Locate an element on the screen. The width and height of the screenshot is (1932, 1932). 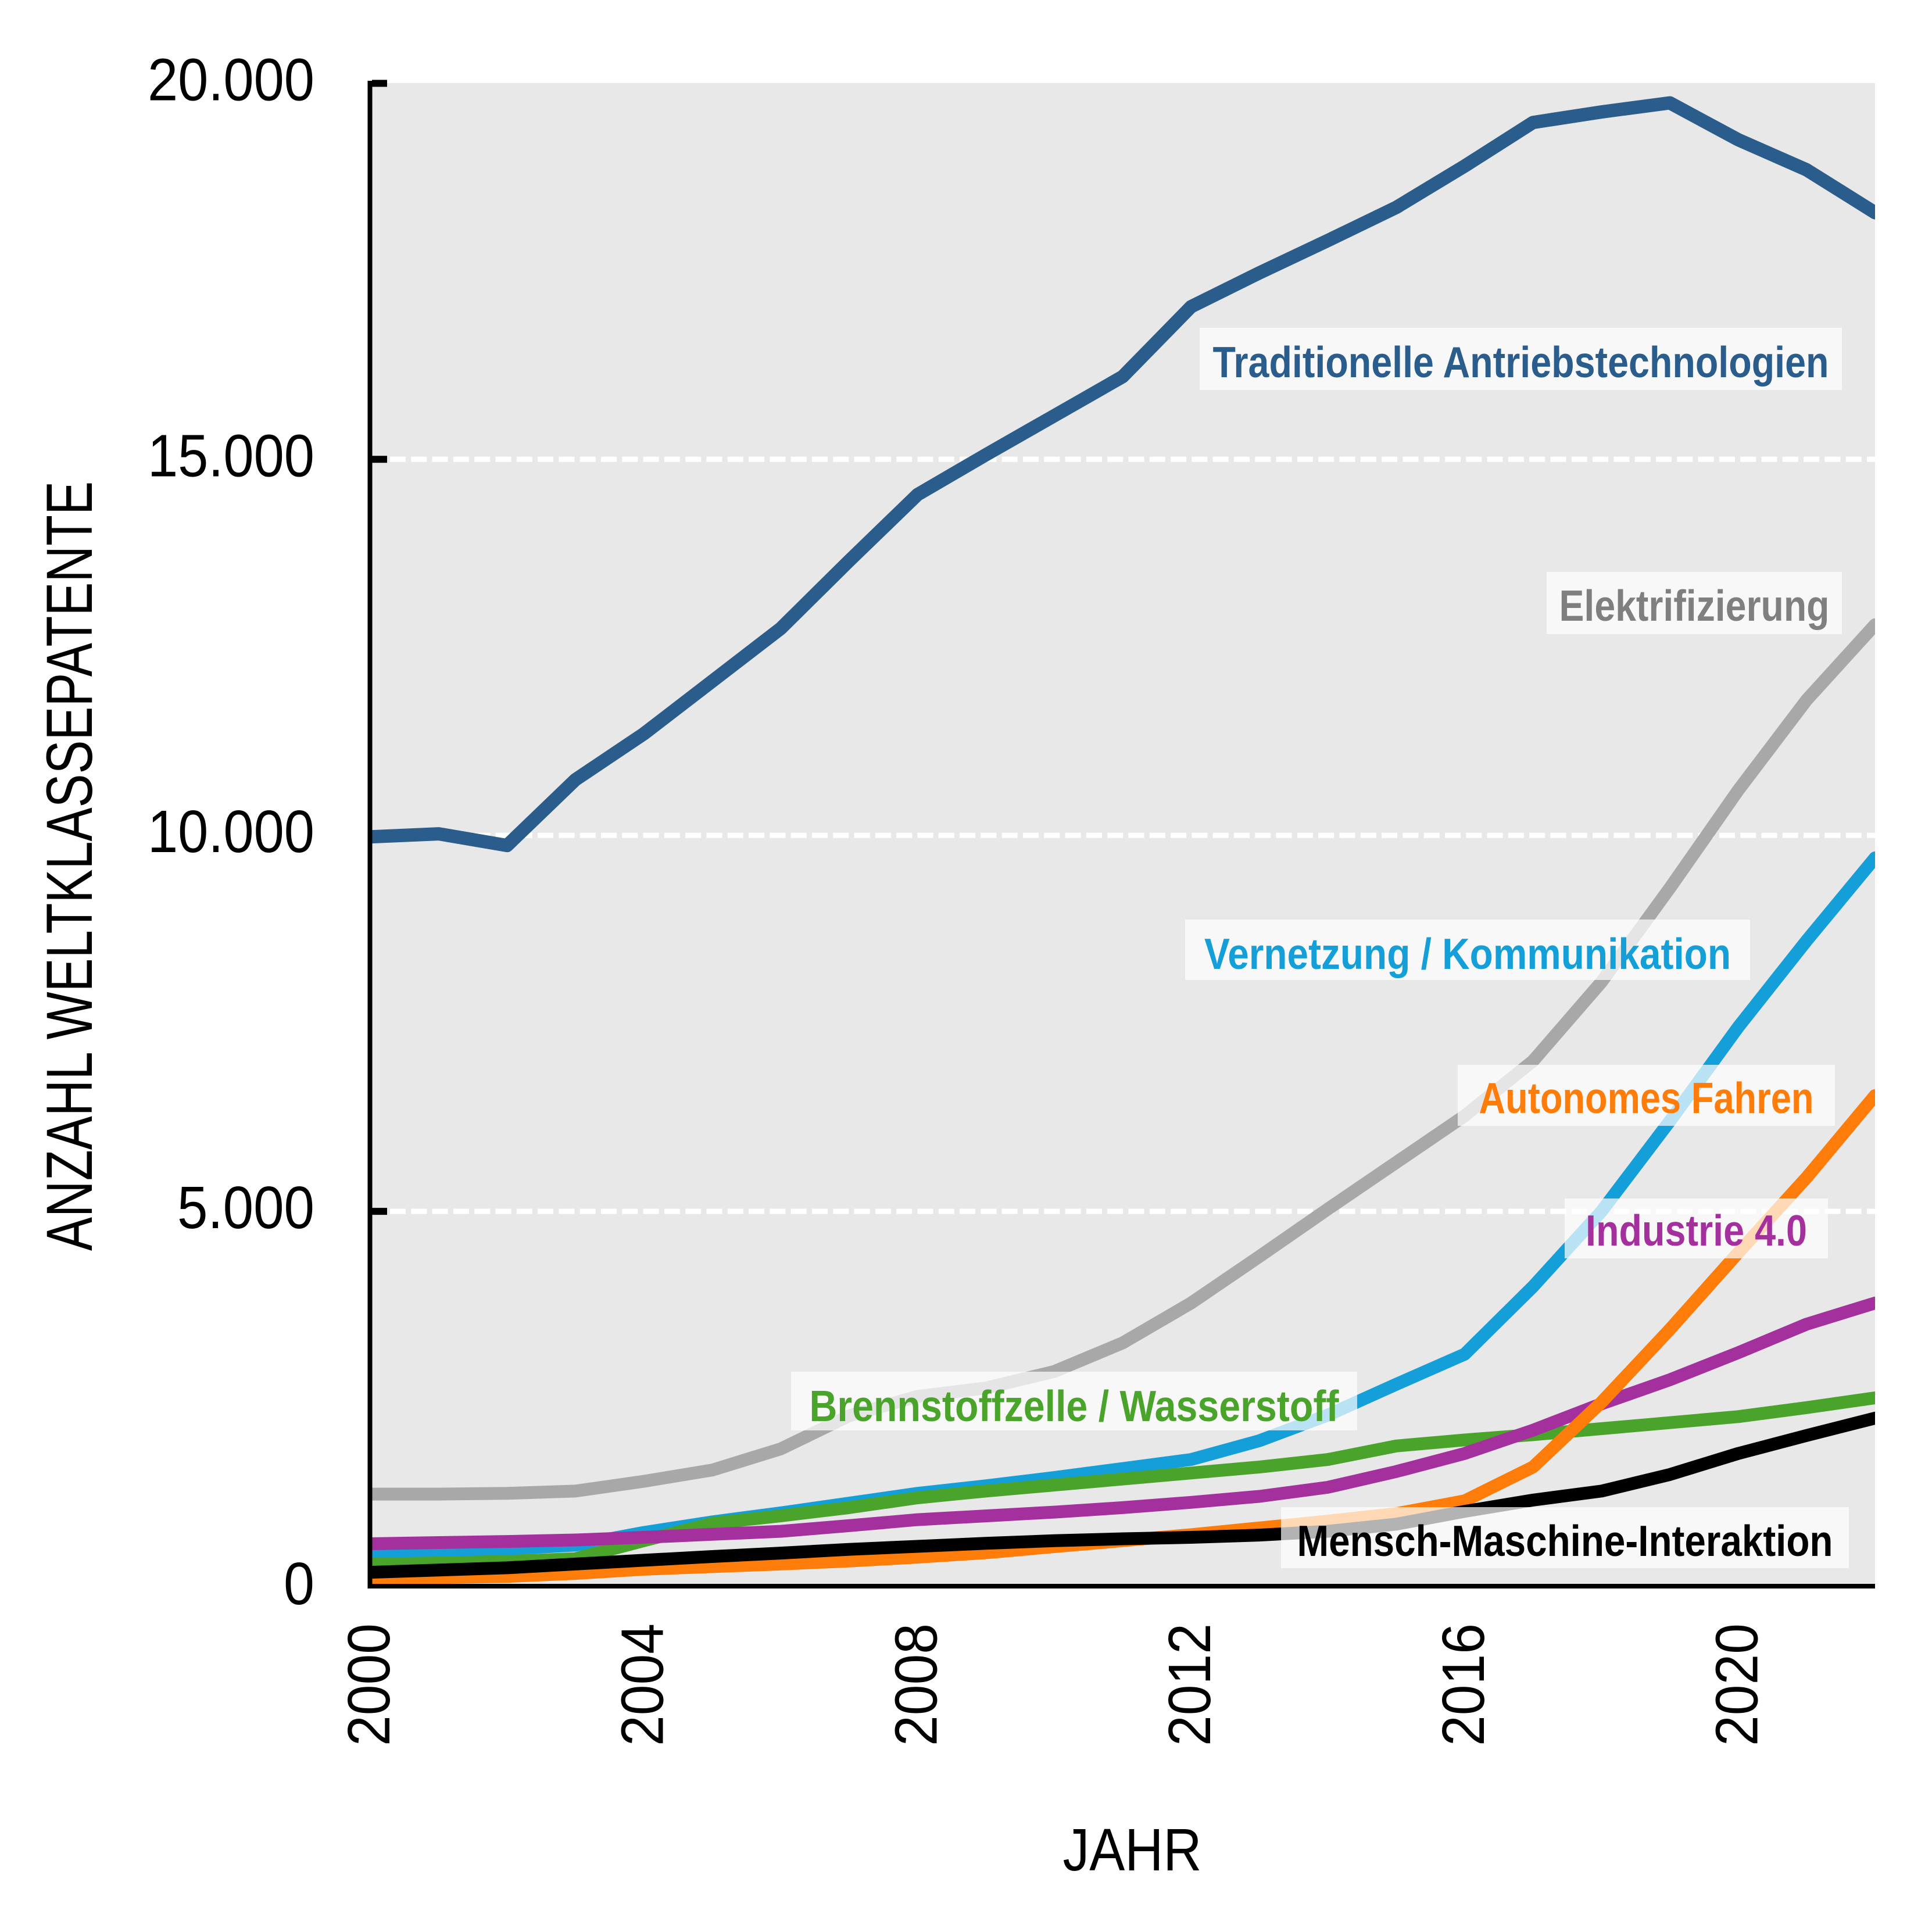
svg-text: 2016 is located at coordinates (1464, 1684).